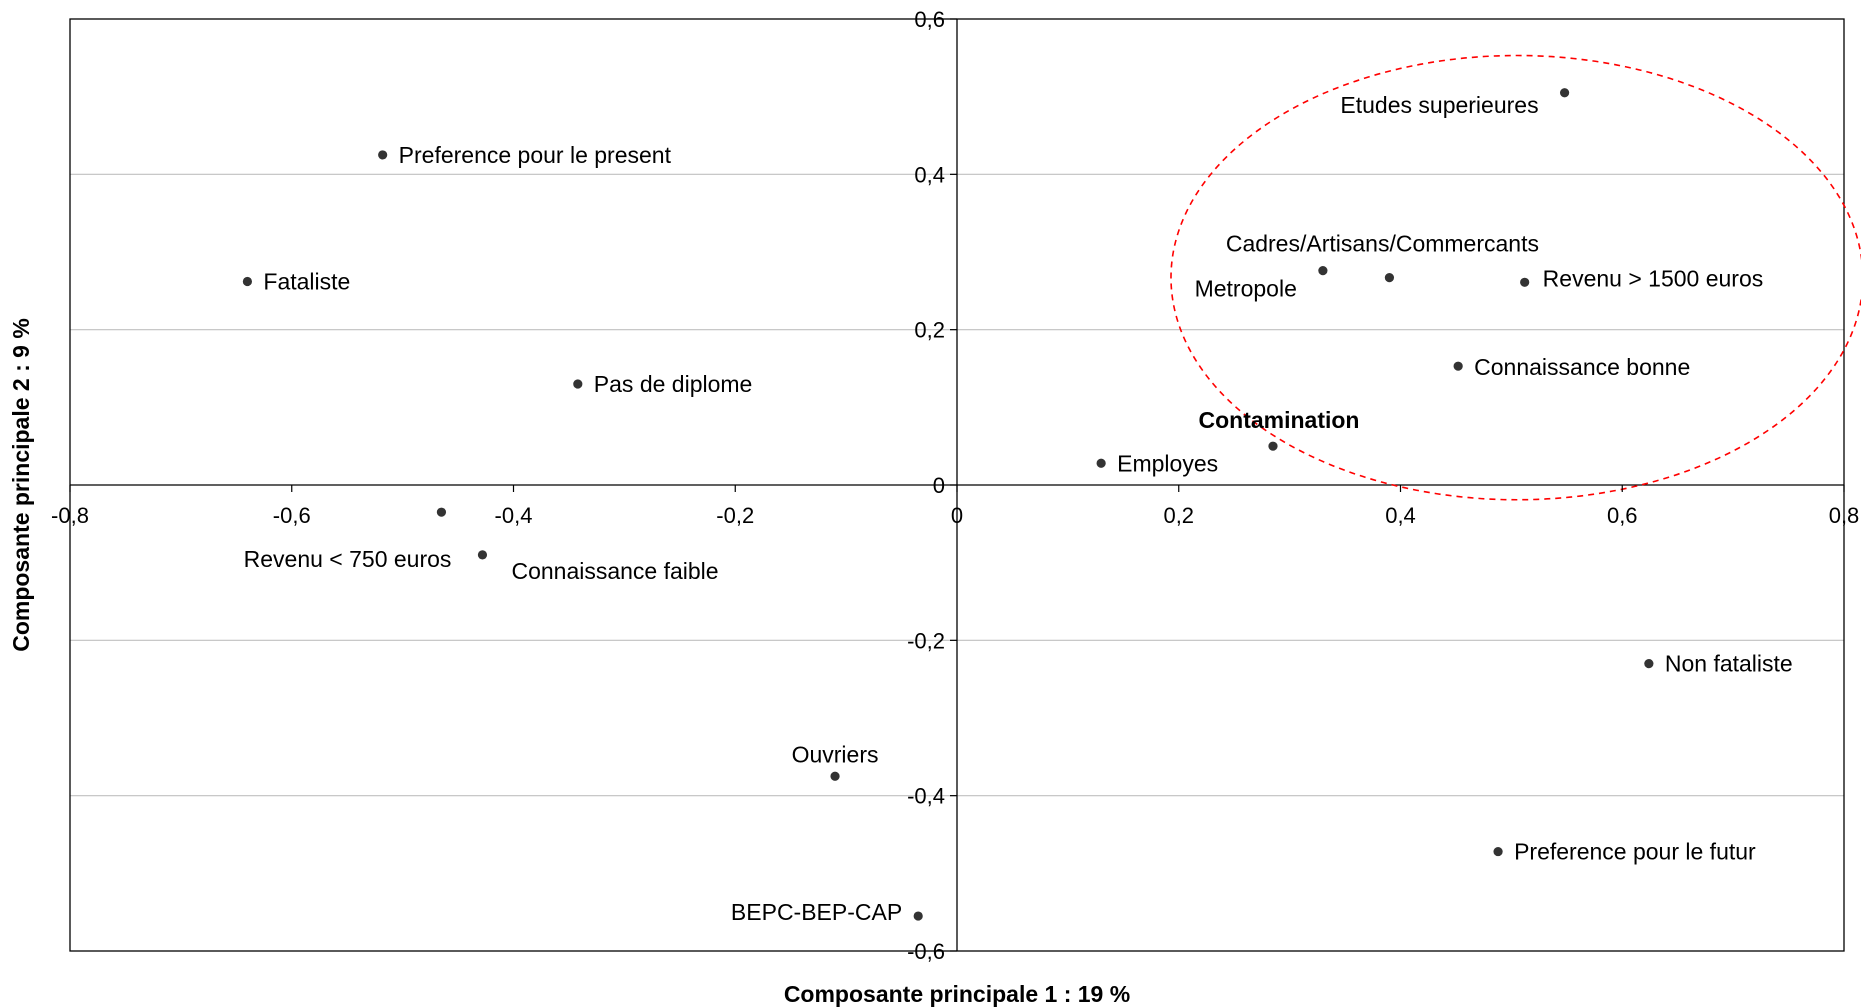 Image resolution: width=1861 pixels, height=1007 pixels. What do you see at coordinates (1278, 420) in the screenshot?
I see `label-contamination: Contamination` at bounding box center [1278, 420].